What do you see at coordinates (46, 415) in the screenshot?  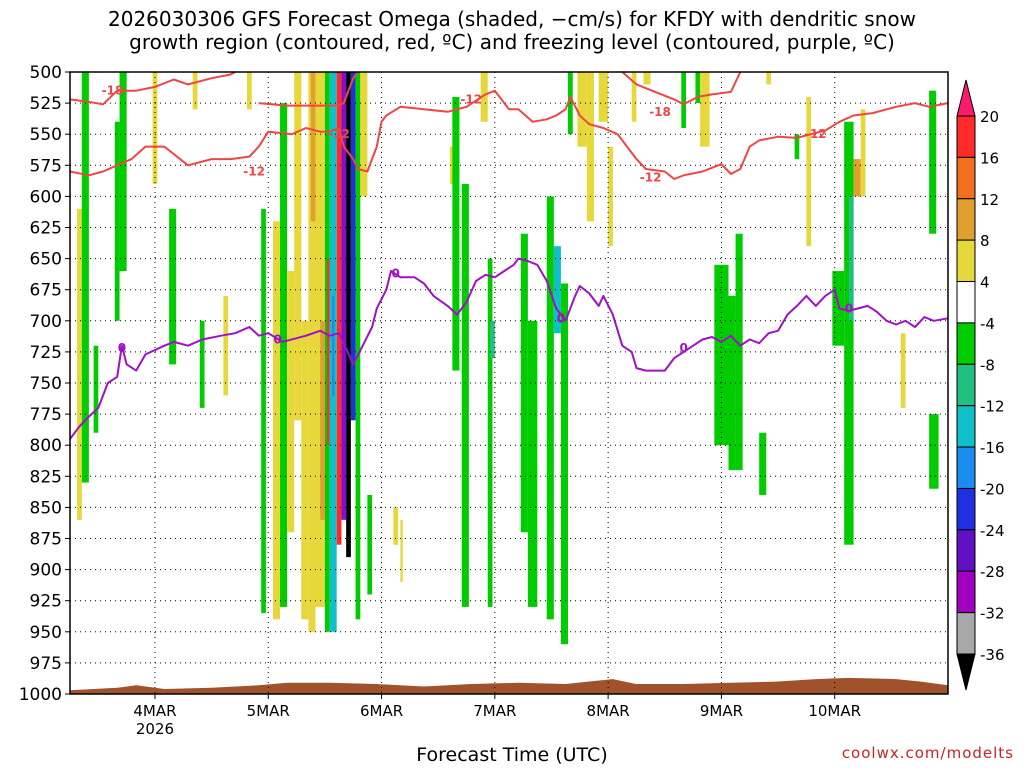 I see `y-tick-label: 775` at bounding box center [46, 415].